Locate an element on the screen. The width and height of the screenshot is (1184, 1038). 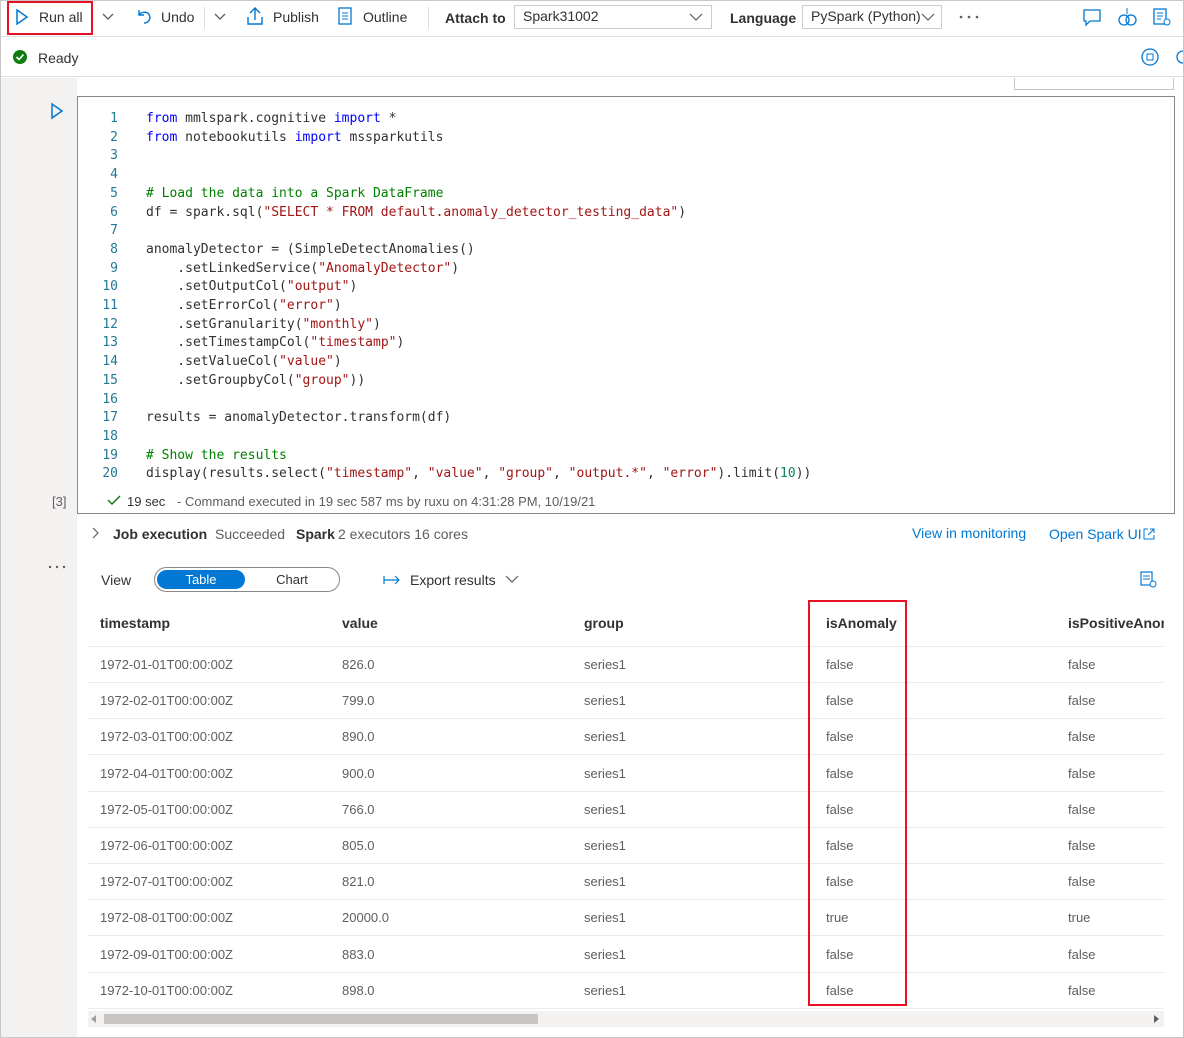
code-token: "error" is located at coordinates (690, 474).